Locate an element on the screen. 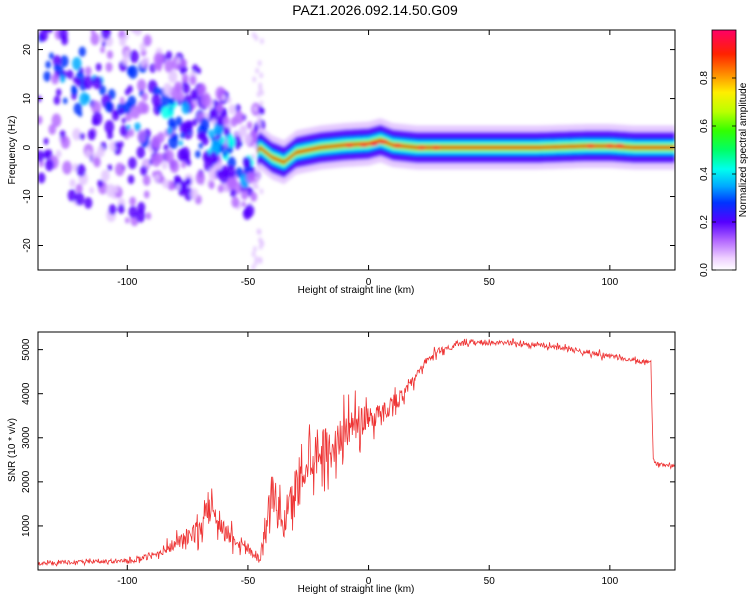 Image resolution: width=750 pixels, height=600 pixels. colorbar-gradient is located at coordinates (724, 150).